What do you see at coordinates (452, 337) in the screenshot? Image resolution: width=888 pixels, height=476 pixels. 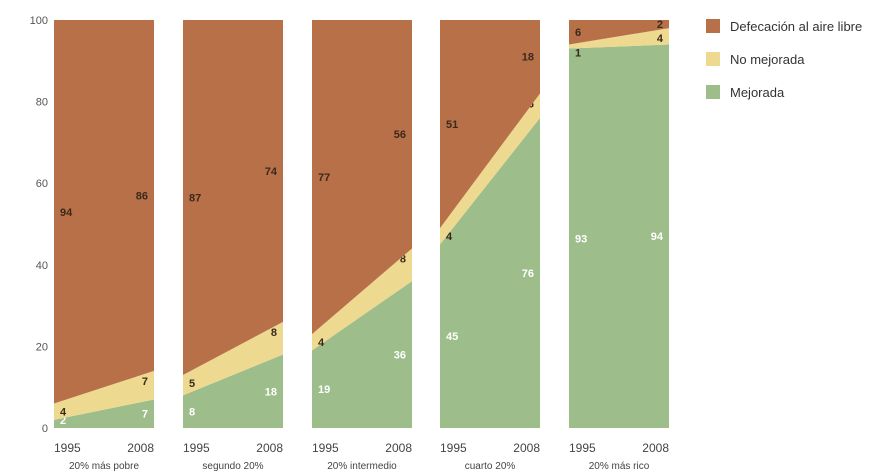 I see `value-label-cuarto-20-mejorada-1995: 45` at bounding box center [452, 337].